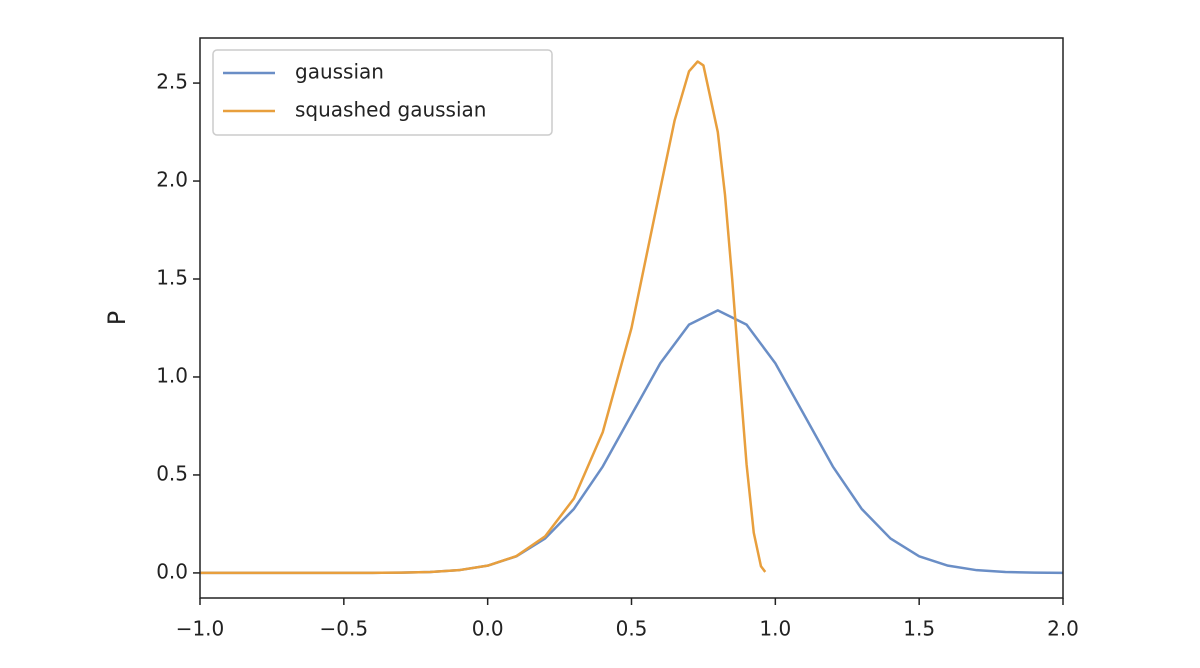  I want to click on x-tick-label: 0.5, so click(632, 629).